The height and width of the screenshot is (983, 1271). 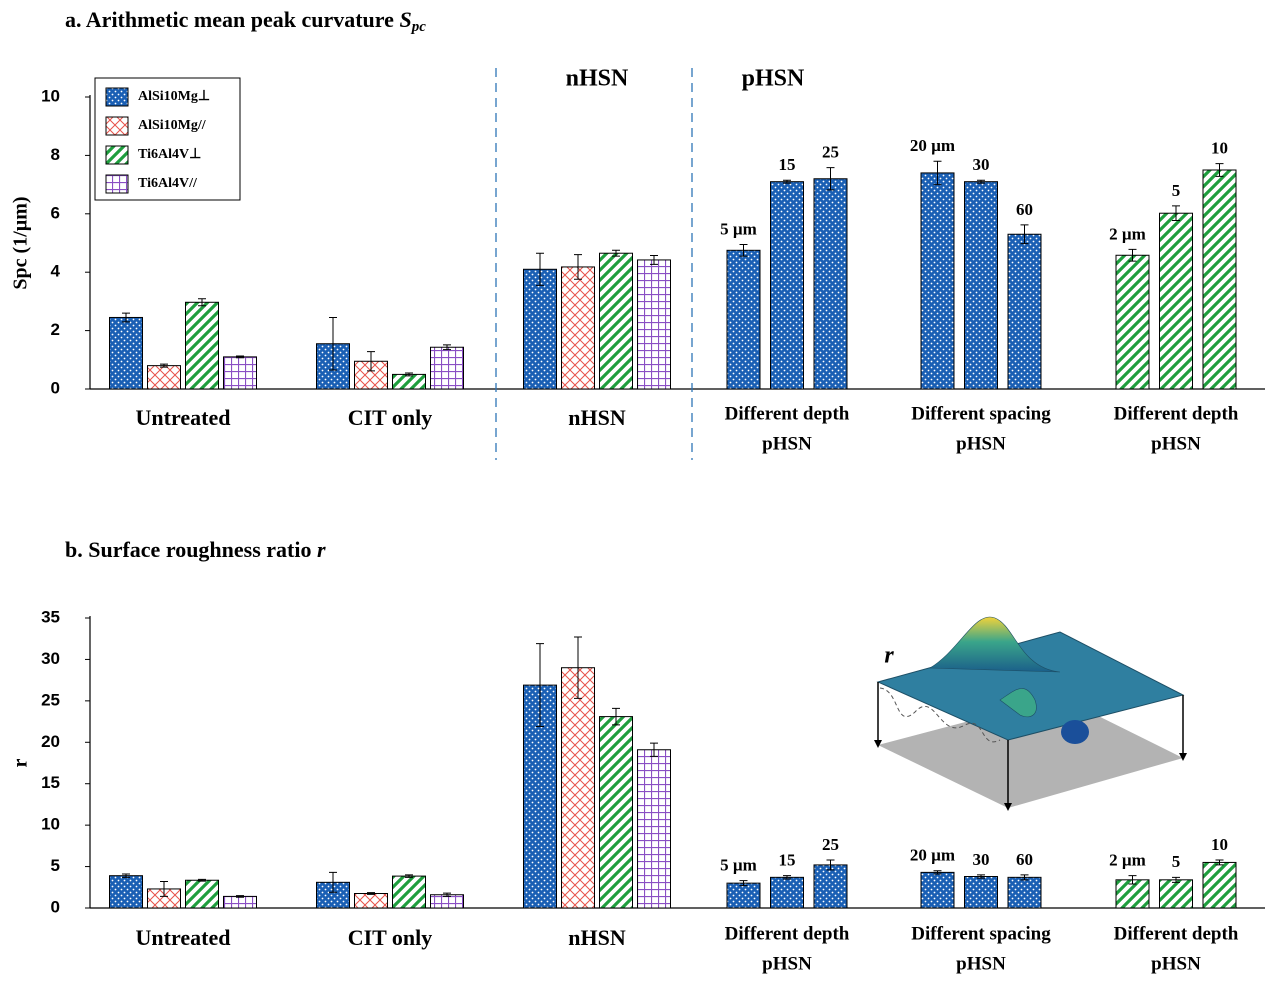 I want to click on y-tick-label: 35, so click(x=50, y=616).